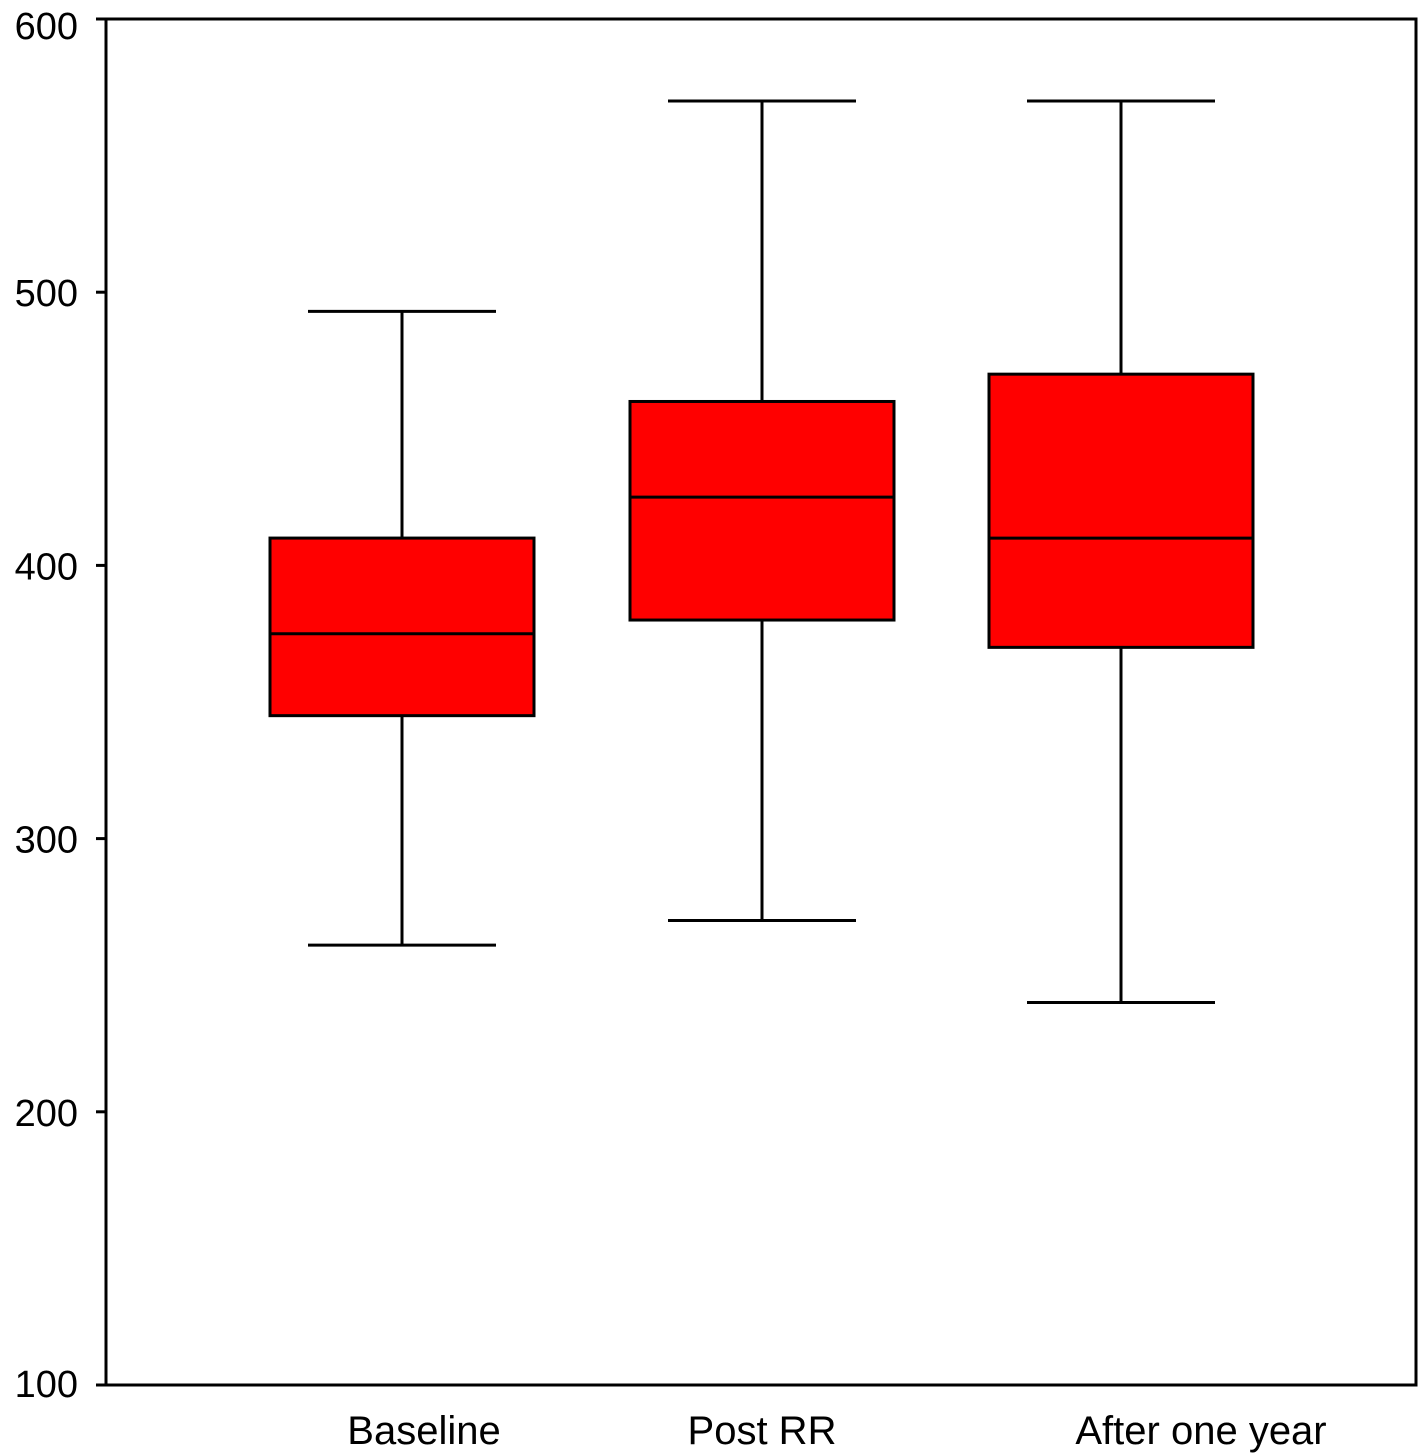  What do you see at coordinates (762, 1431) in the screenshot?
I see `x-category-label: Post RR` at bounding box center [762, 1431].